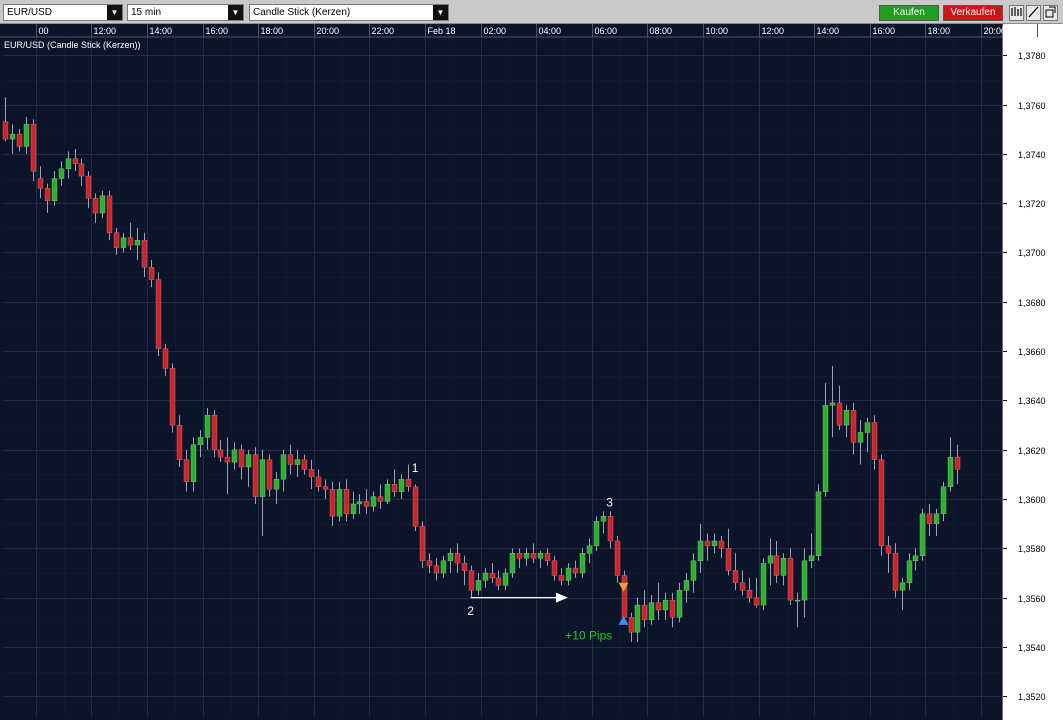 The height and width of the screenshot is (720, 1063). What do you see at coordinates (415, 468) in the screenshot?
I see `annotation-label: 1` at bounding box center [415, 468].